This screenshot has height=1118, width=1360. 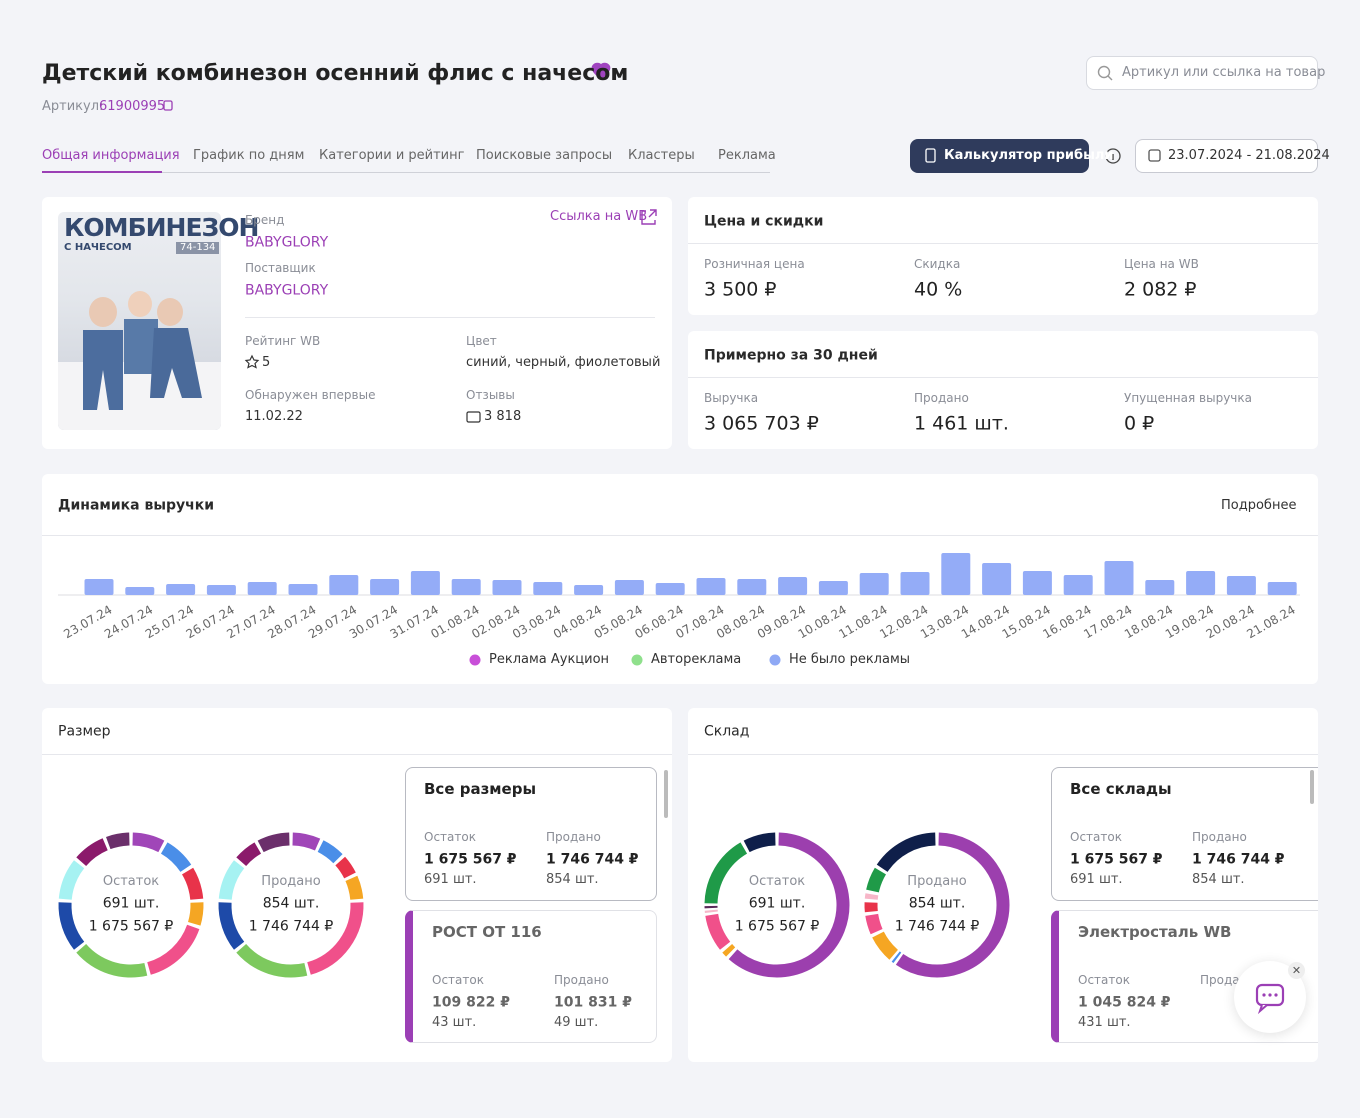 What do you see at coordinates (1104, 72) in the screenshot?
I see `search-icon` at bounding box center [1104, 72].